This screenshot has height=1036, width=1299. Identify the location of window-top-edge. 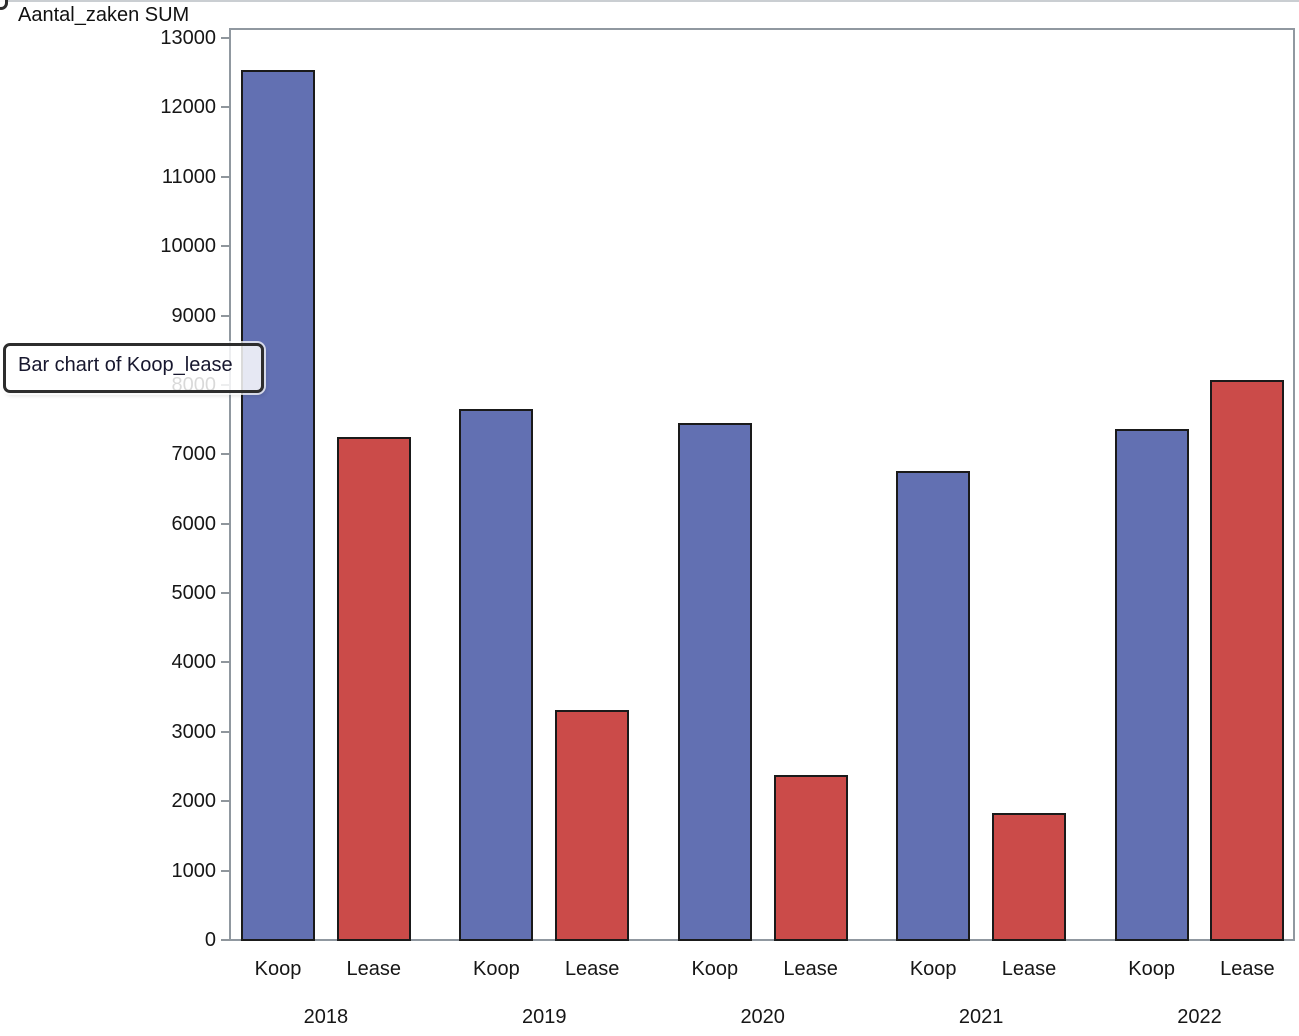
(649, 1).